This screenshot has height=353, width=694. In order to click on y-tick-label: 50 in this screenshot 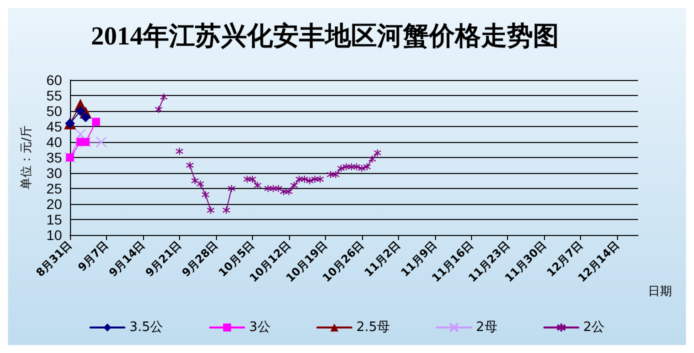, I will do `click(54, 111)`.